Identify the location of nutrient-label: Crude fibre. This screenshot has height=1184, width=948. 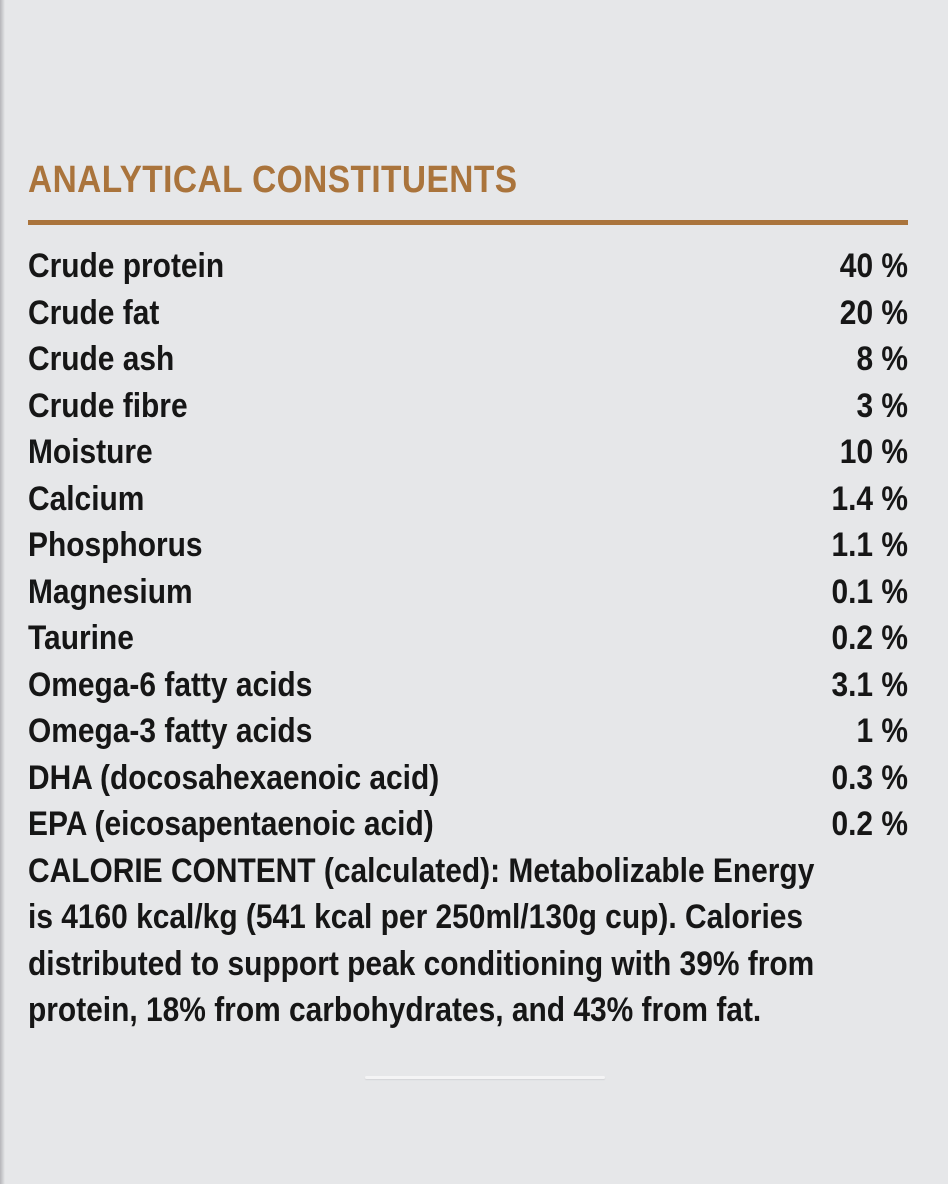
(108, 405).